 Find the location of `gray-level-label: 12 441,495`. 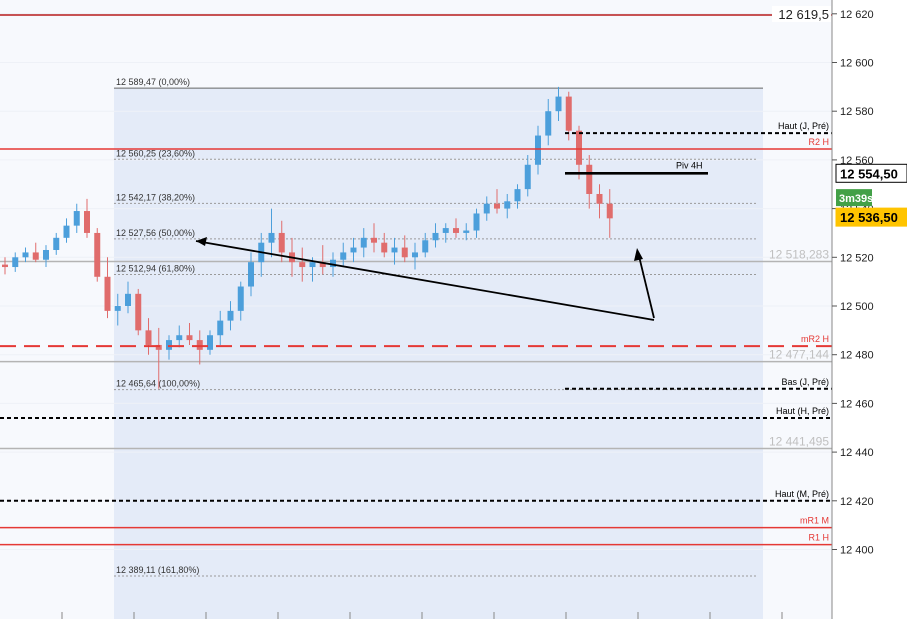

gray-level-label: 12 441,495 is located at coordinates (799, 441).